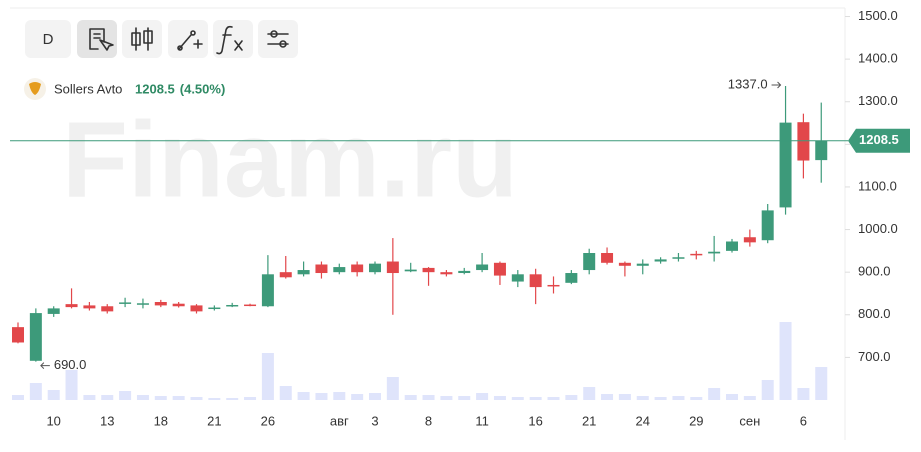  I want to click on template-button, so click(97, 39).